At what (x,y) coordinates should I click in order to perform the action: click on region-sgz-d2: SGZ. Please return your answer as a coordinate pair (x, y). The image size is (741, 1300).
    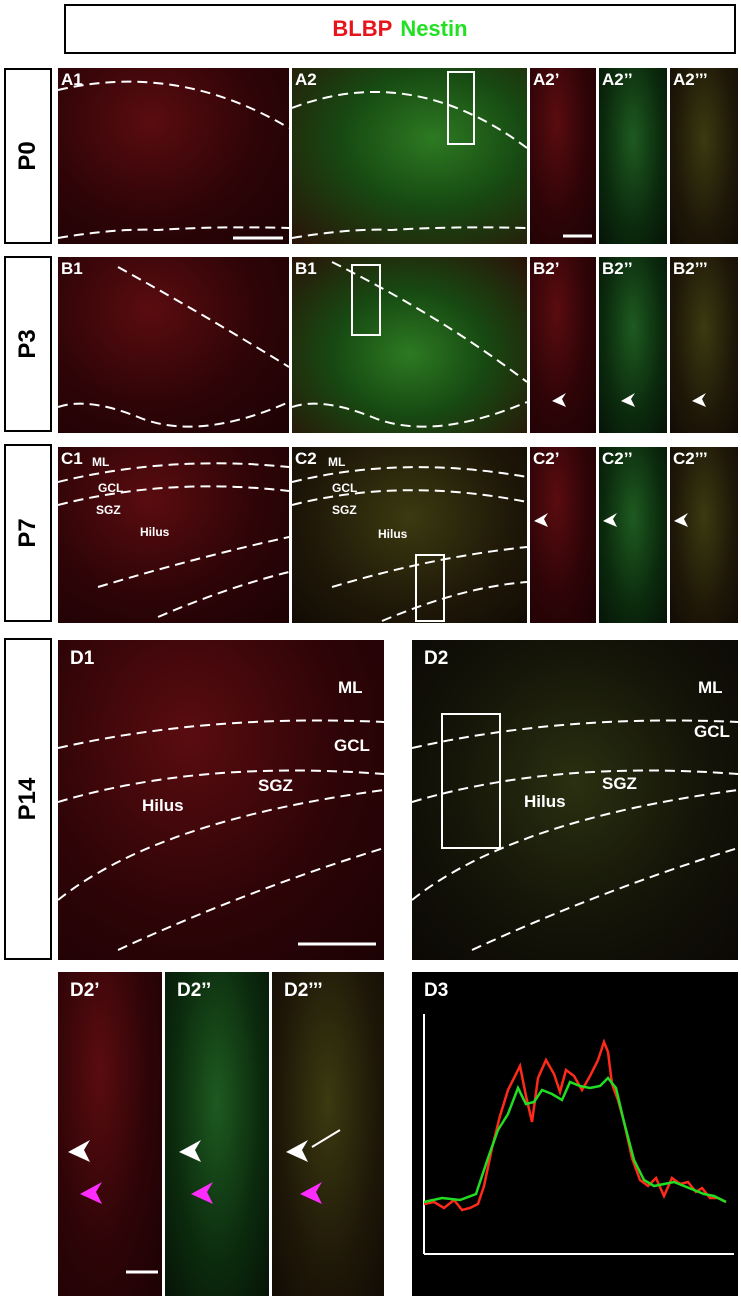
    Looking at the image, I should click on (619, 783).